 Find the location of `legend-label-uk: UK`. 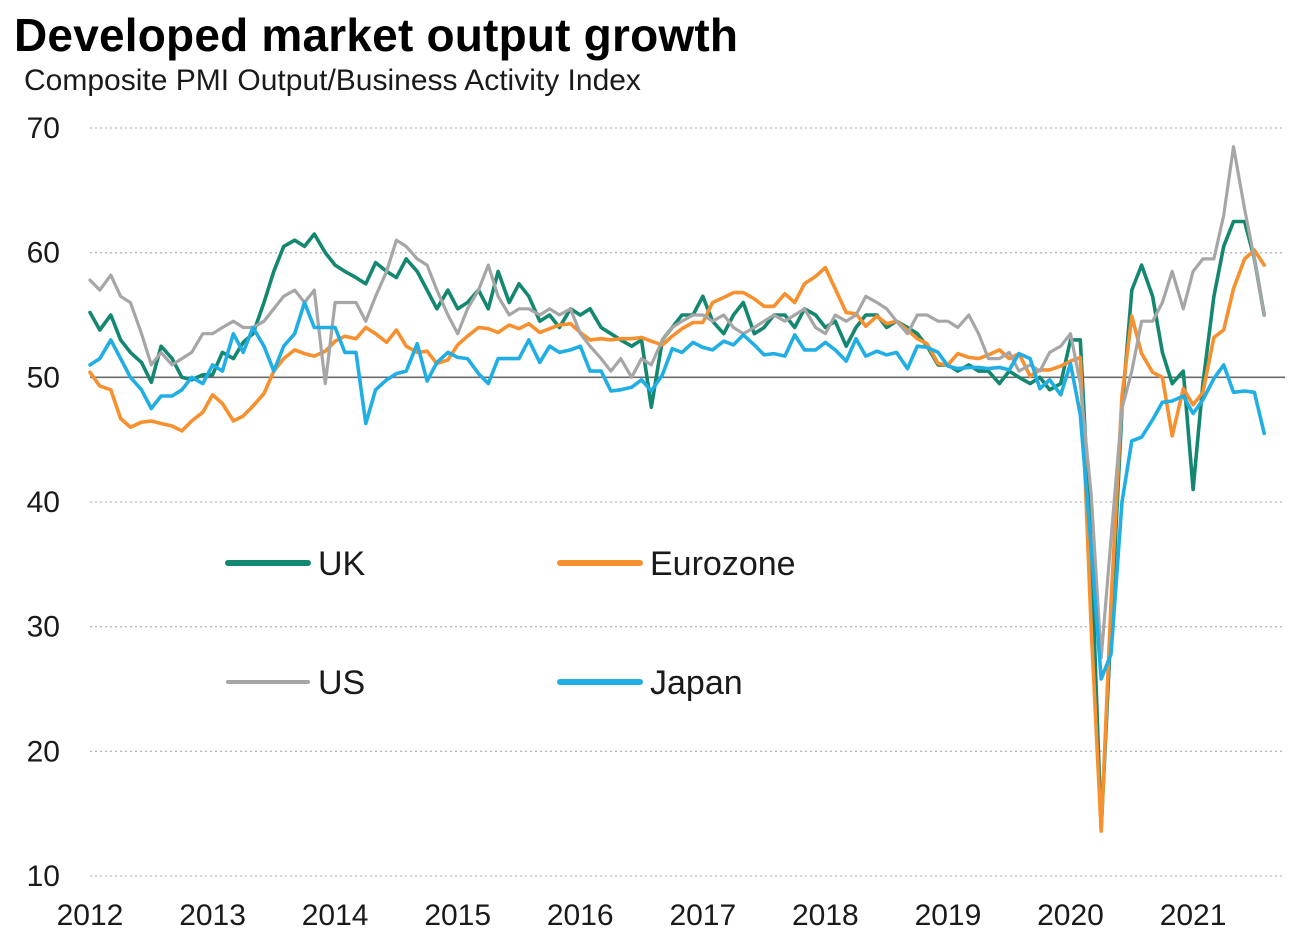

legend-label-uk: UK is located at coordinates (342, 564).